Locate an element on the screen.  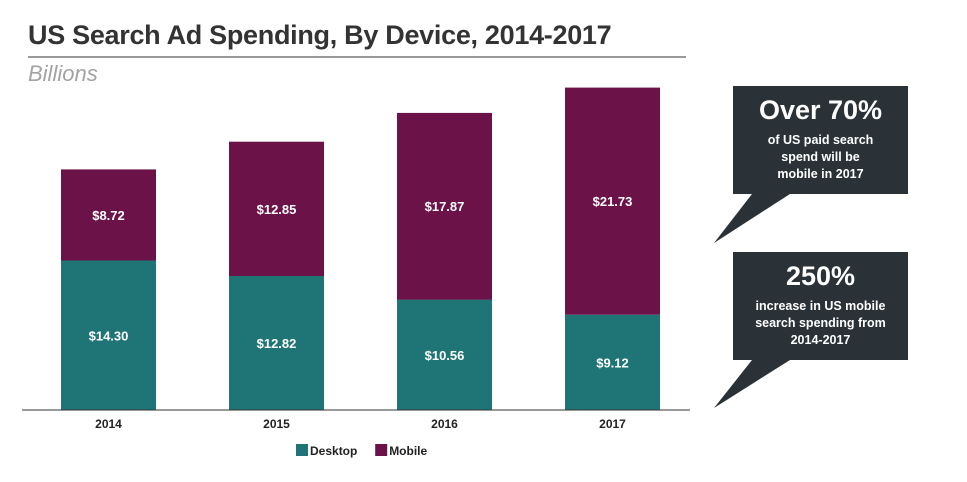
bar-label-mobile-2014: $8.72 is located at coordinates (108, 215).